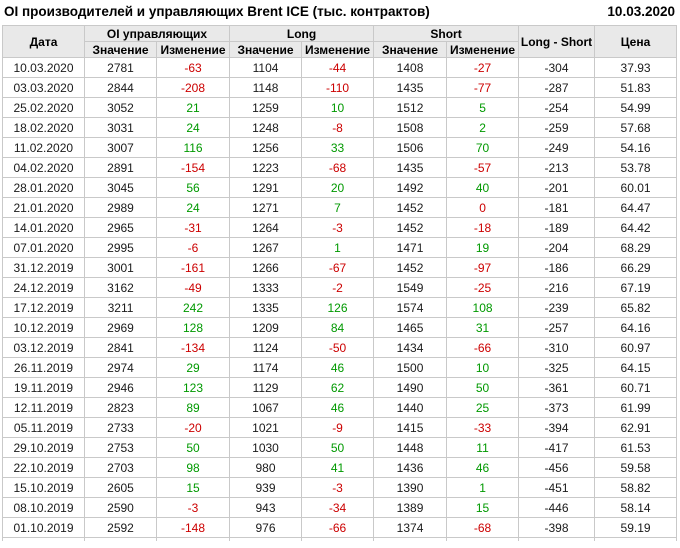 Image resolution: width=680 pixels, height=548 pixels. I want to click on table-row: 14.01.2020 2965 -31 1264 -3 1452 -18 -189 64.42, so click(340, 227).